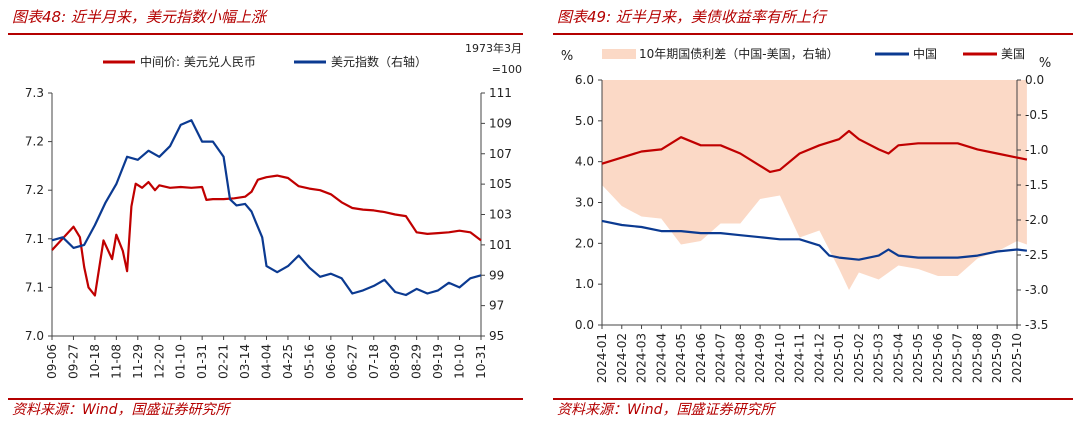 The image size is (1080, 424). I want to click on right-axis-note-line2: =100, so click(507, 69).